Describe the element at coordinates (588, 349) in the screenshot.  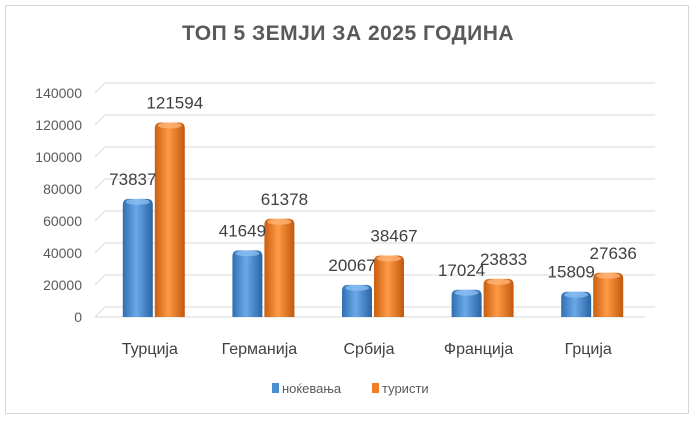
I see `category-label: Грција` at that location.